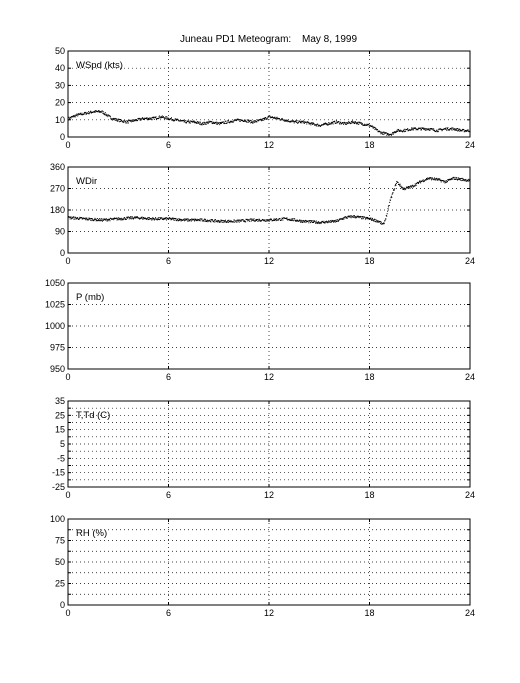 This screenshot has width=520, height=683. I want to click on panel-5: 0 6 12 18 24 0 25 50 75 100 RH (%), so click(262, 566).